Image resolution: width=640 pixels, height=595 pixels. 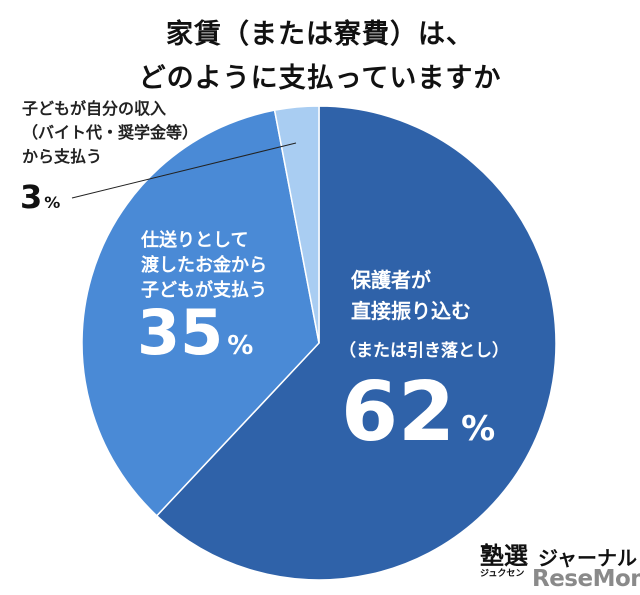 What do you see at coordinates (110, 132) in the screenshot?
I see `slice-label-self-income: 子どもが自分の収入 （バイト代・奨学金等） から支払う` at bounding box center [110, 132].